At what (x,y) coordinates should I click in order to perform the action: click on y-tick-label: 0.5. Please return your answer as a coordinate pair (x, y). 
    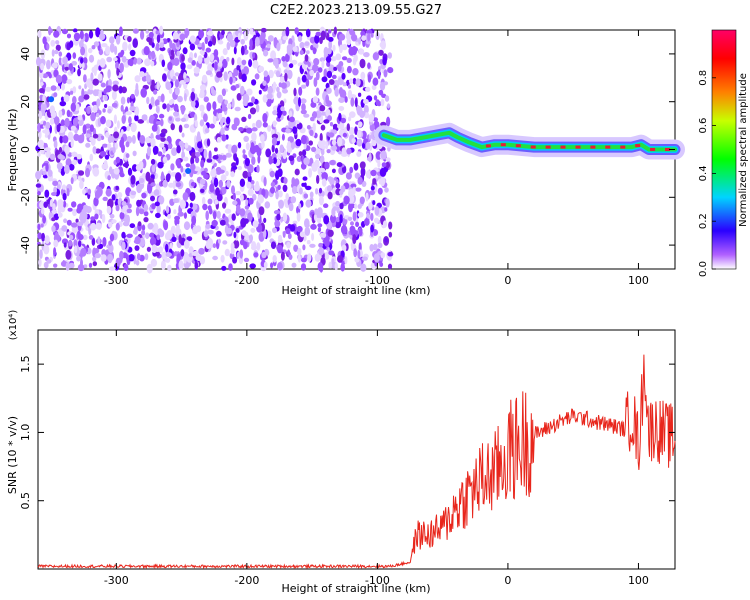
    Looking at the image, I should click on (25, 501).